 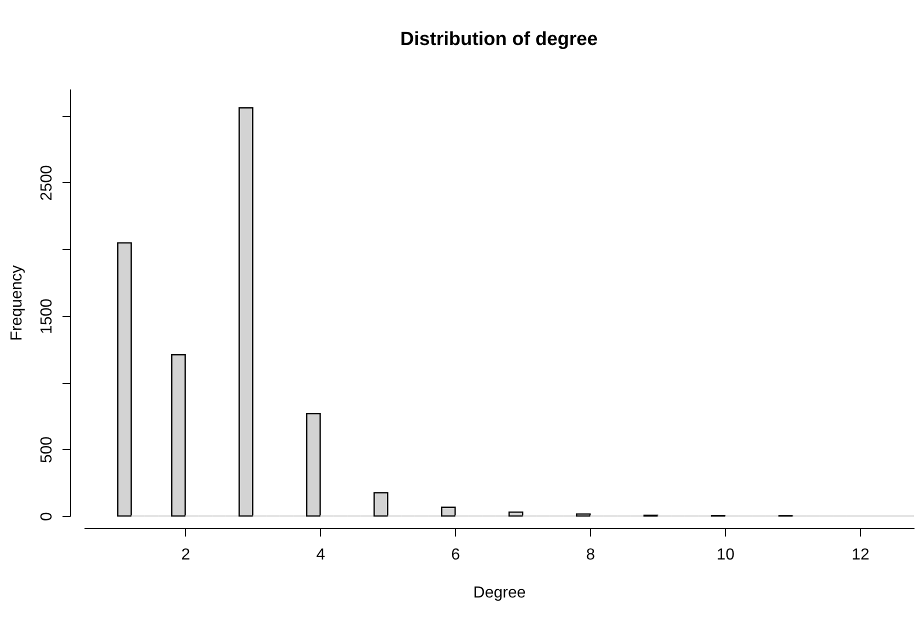 I want to click on y-tick-label: 1500, so click(x=47, y=316).